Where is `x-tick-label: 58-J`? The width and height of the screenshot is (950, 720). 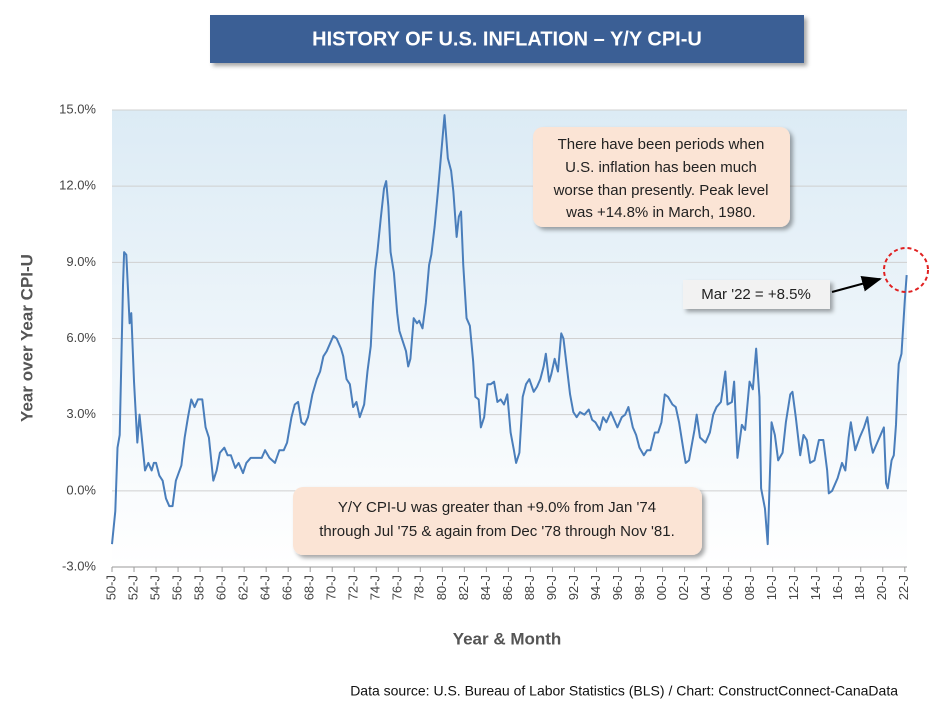
x-tick-label: 58-J is located at coordinates (199, 587).